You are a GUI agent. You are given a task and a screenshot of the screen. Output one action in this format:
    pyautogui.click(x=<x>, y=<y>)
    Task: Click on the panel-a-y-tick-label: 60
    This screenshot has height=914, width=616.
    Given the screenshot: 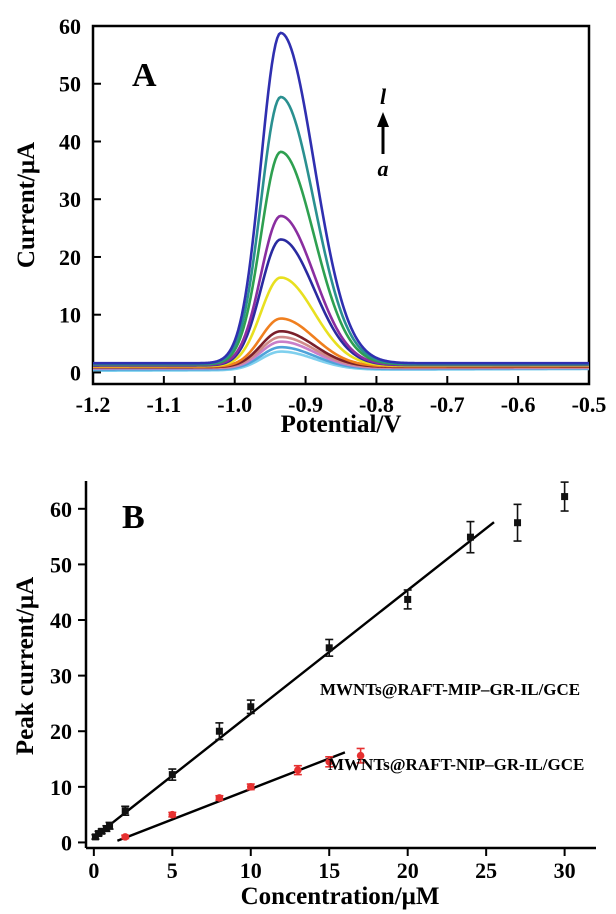 What is the action you would take?
    pyautogui.click(x=70, y=26)
    